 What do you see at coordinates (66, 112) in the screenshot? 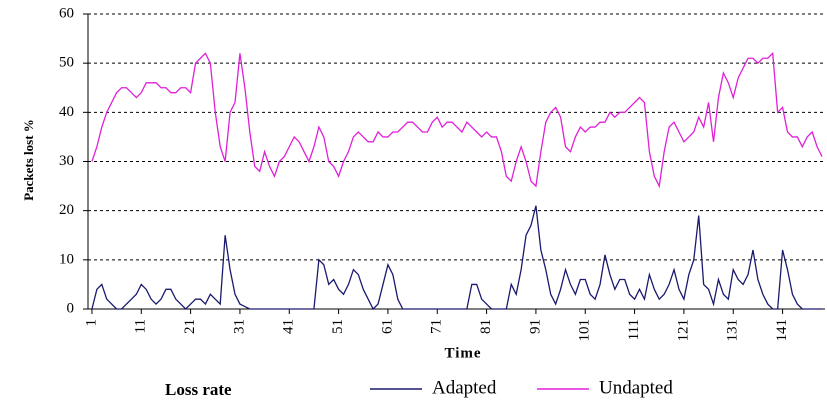
I see `y-tick-label: 40` at bounding box center [66, 112].